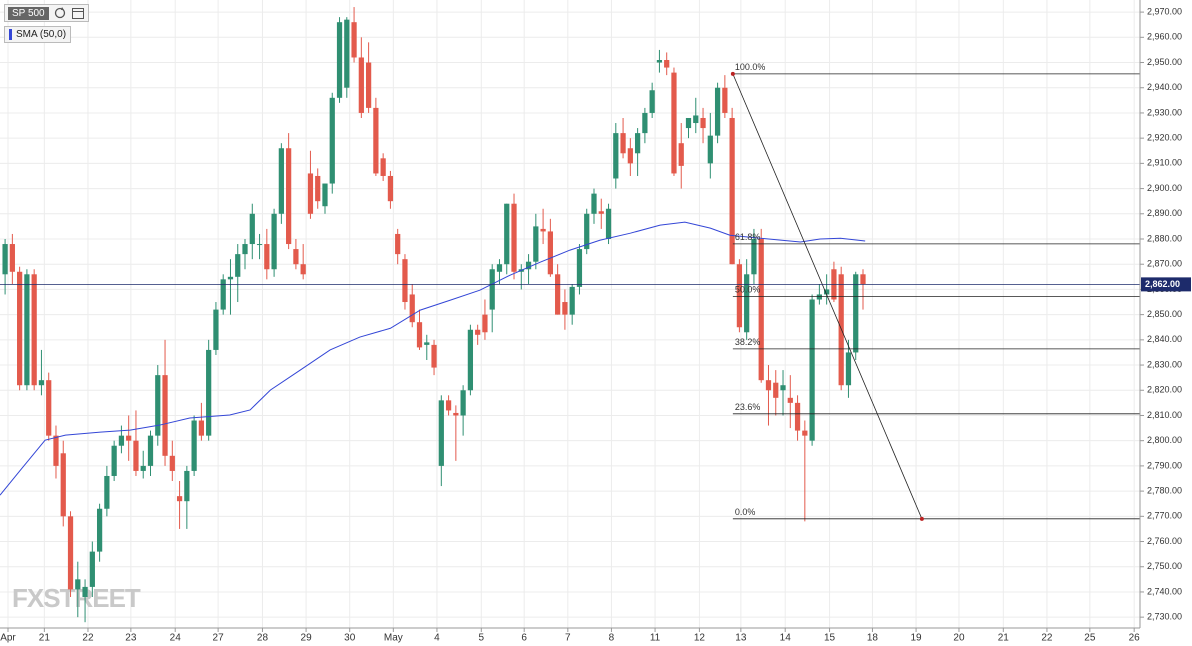  What do you see at coordinates (748, 342) in the screenshot?
I see `fib-label: 38.2%` at bounding box center [748, 342].